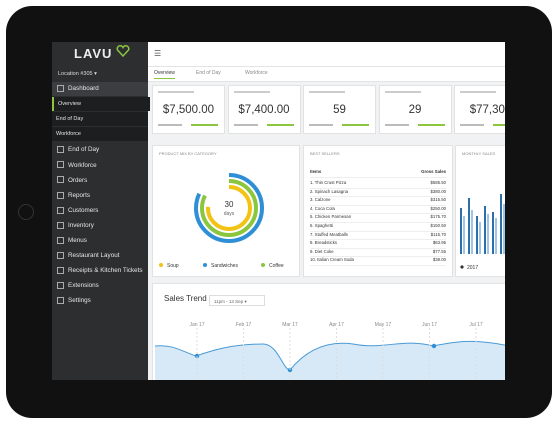 This screenshot has height=424, width=558. I want to click on item: 4. Coca Cola, so click(322, 208).